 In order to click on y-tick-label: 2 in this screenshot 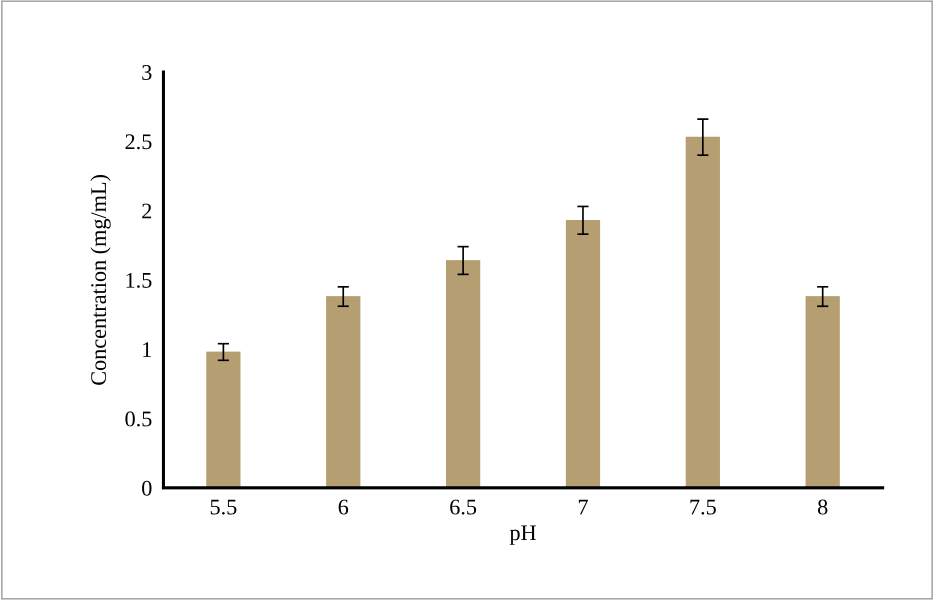, I will do `click(147, 211)`.